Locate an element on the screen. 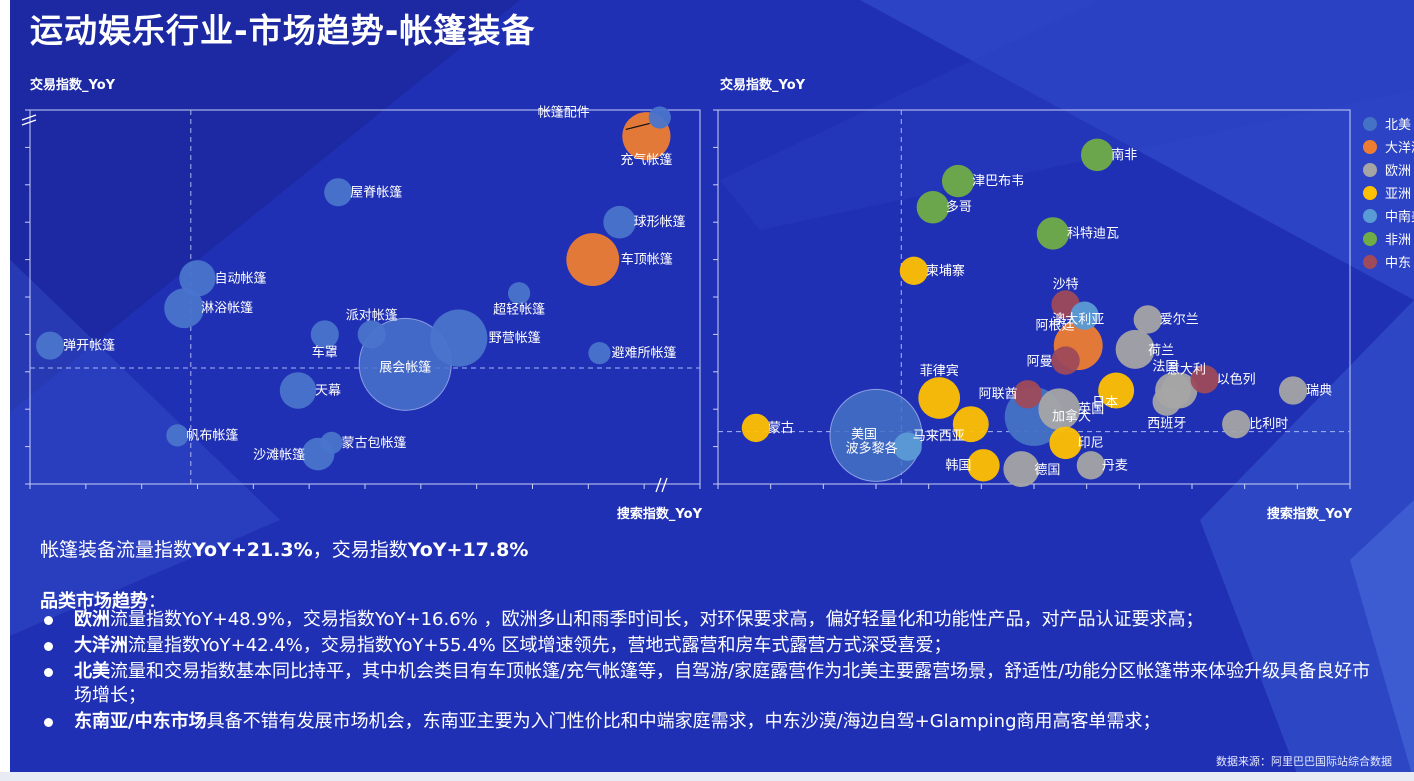 This screenshot has width=1414, height=781. point-label: 阿根廷 is located at coordinates (1055, 326).